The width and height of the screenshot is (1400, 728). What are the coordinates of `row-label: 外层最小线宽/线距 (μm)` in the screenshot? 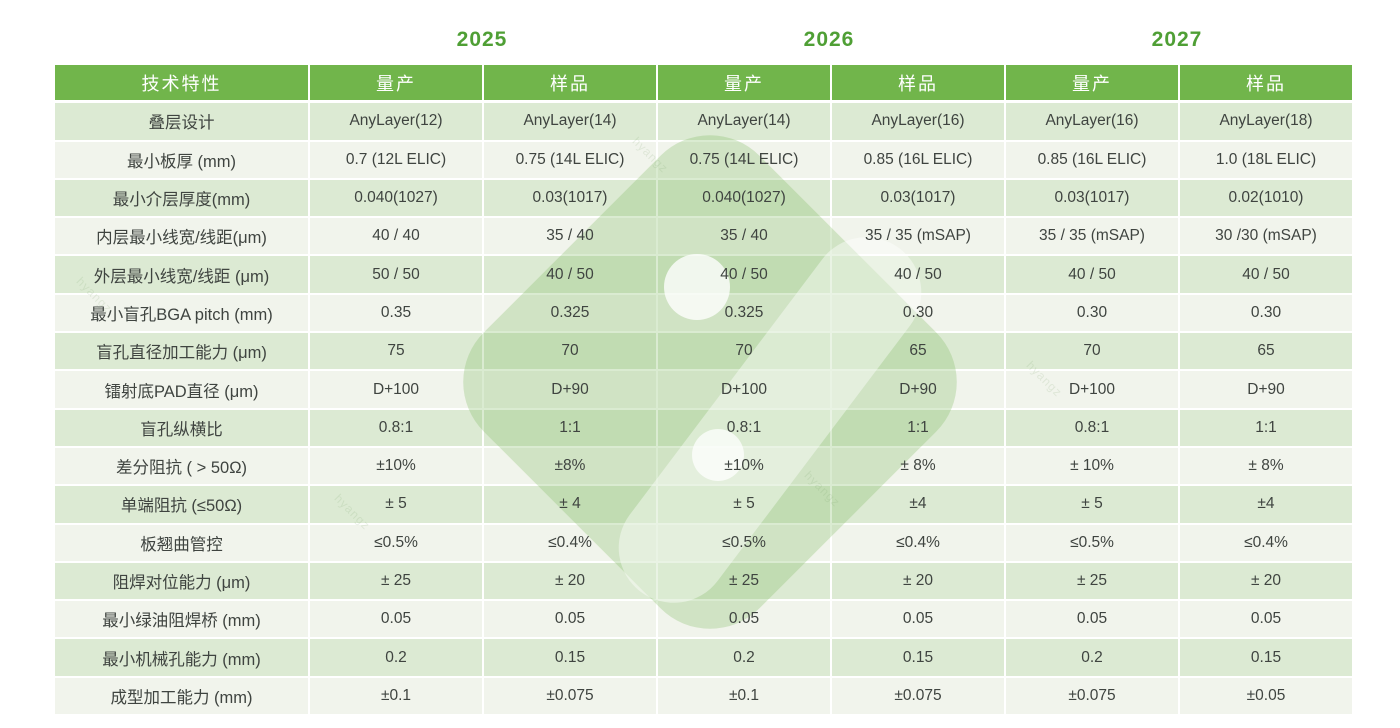 It's located at (181, 274).